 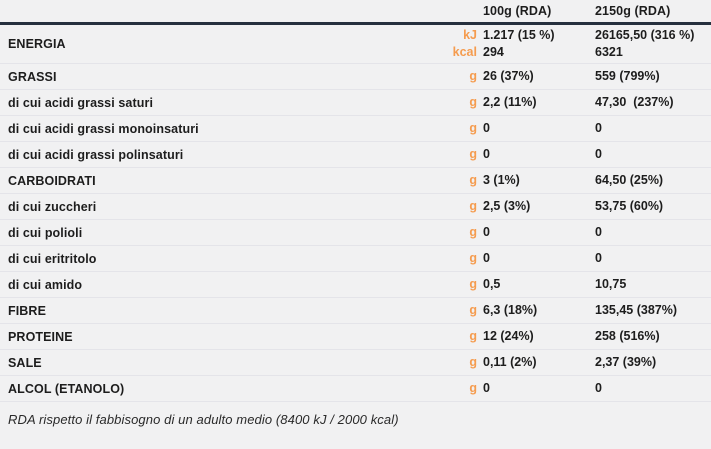 What do you see at coordinates (539, 336) in the screenshot?
I see `value-100g: 12 (24%)` at bounding box center [539, 336].